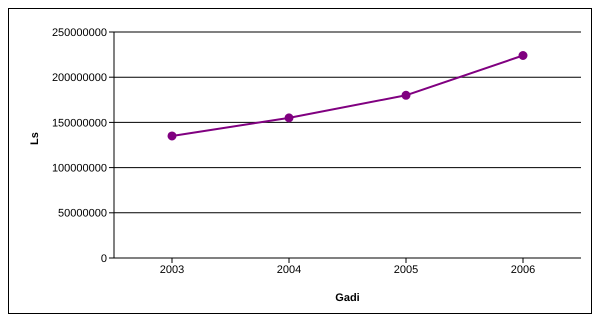 The height and width of the screenshot is (322, 600). What do you see at coordinates (406, 270) in the screenshot?
I see `x-tick-label: 2005` at bounding box center [406, 270].